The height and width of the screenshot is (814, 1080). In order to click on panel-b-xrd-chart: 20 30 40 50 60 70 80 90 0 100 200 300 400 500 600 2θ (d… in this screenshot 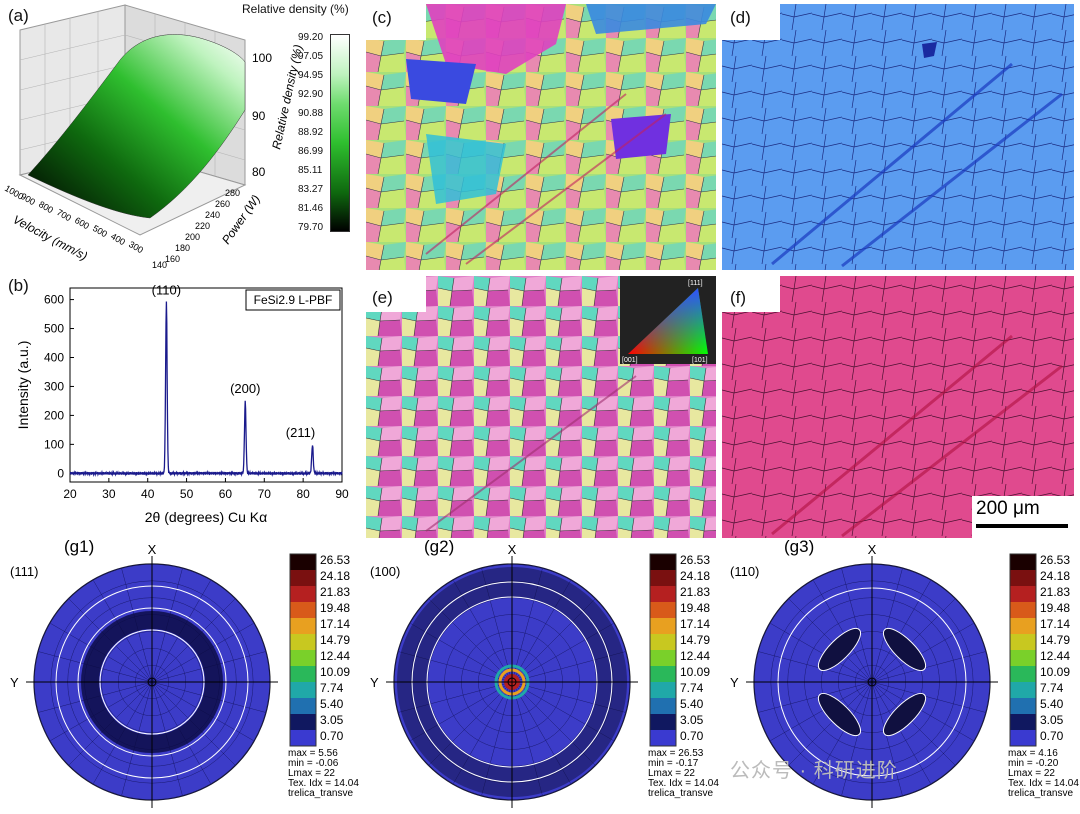, I will do `click(182, 403)`.